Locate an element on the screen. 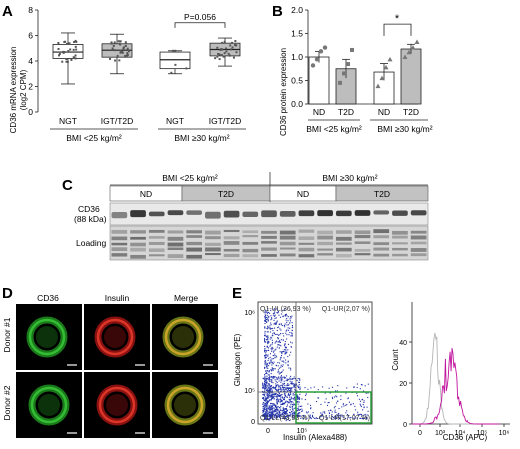  y-tick-label: 1.0 is located at coordinates (297, 57).